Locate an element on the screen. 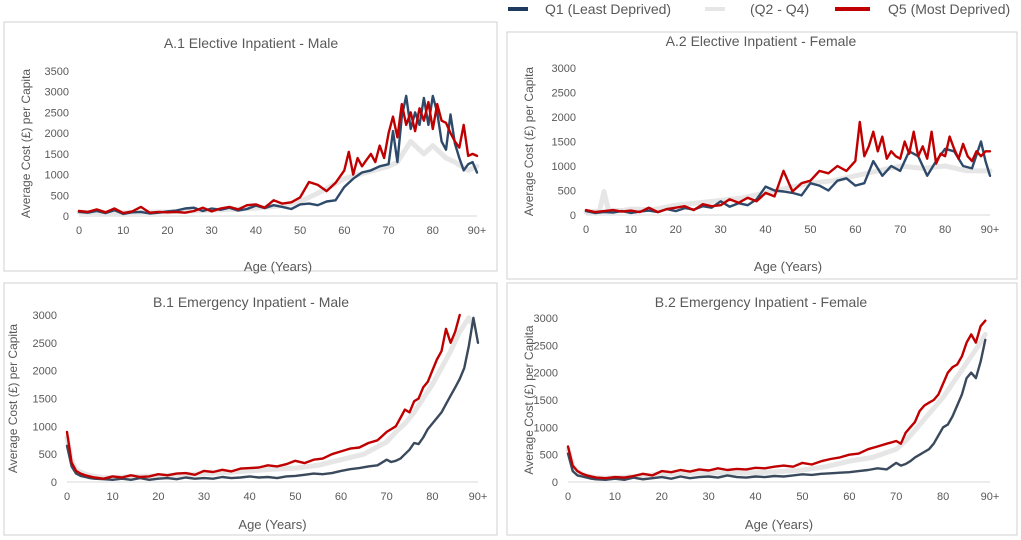 This screenshot has height=540, width=1021. chart-title: B.1 Emergency Inpatient - Male is located at coordinates (251, 302).